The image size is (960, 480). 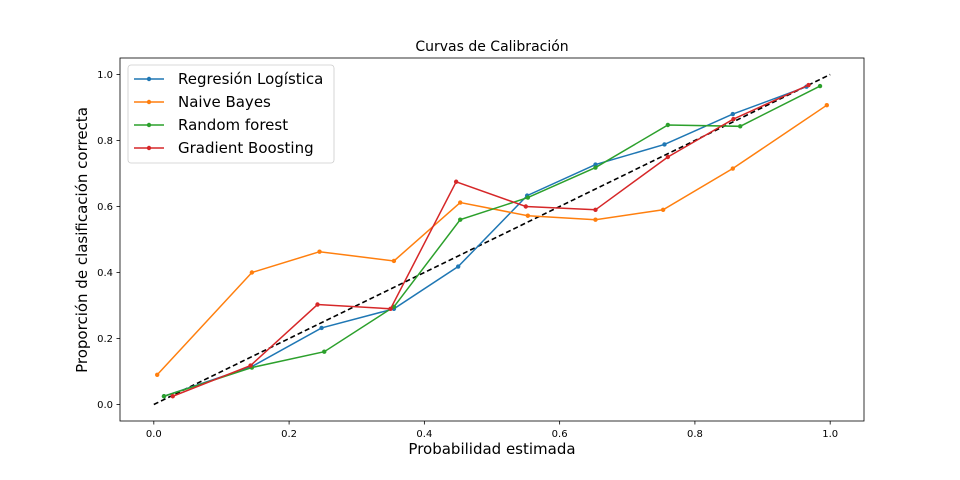 What do you see at coordinates (491, 449) in the screenshot?
I see `x-axis-label: Probabilidad estimada` at bounding box center [491, 449].